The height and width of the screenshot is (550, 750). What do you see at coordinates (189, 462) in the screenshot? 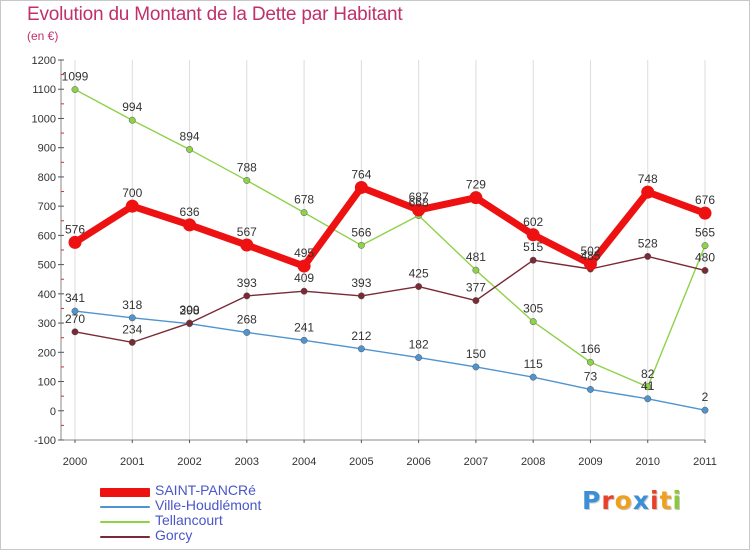
I see `x-tick-label: 2002` at bounding box center [189, 462].